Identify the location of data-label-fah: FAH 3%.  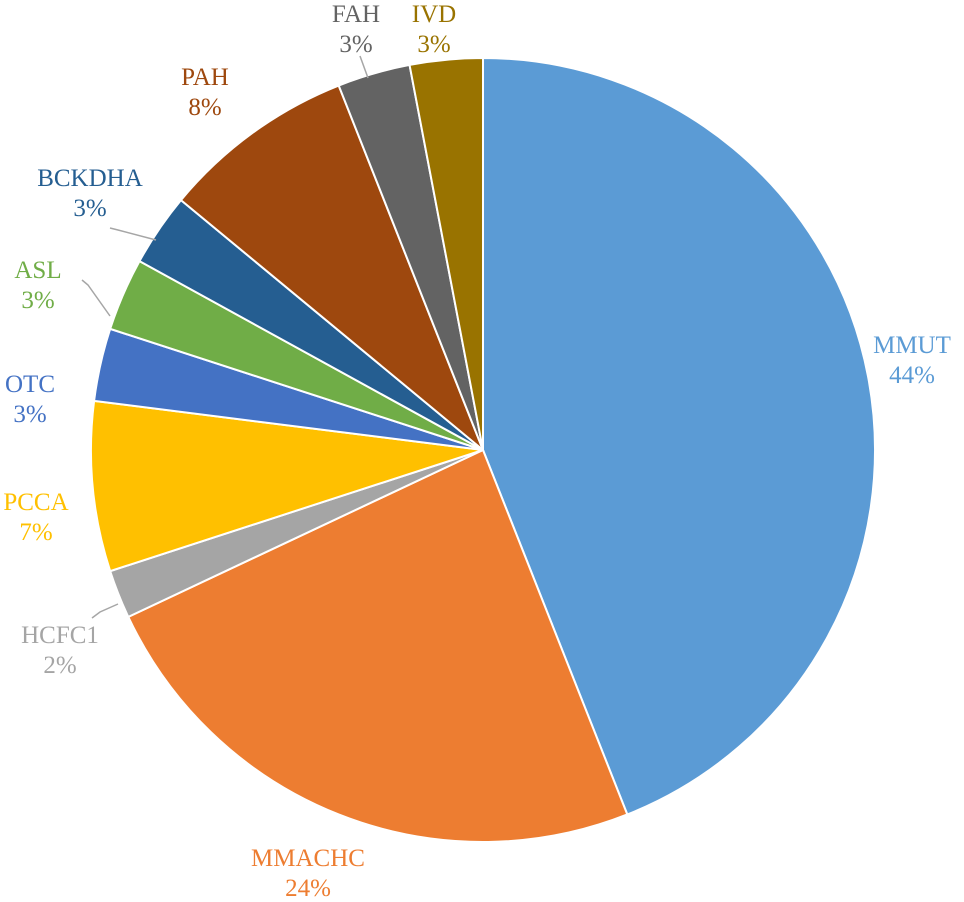
(356, 29).